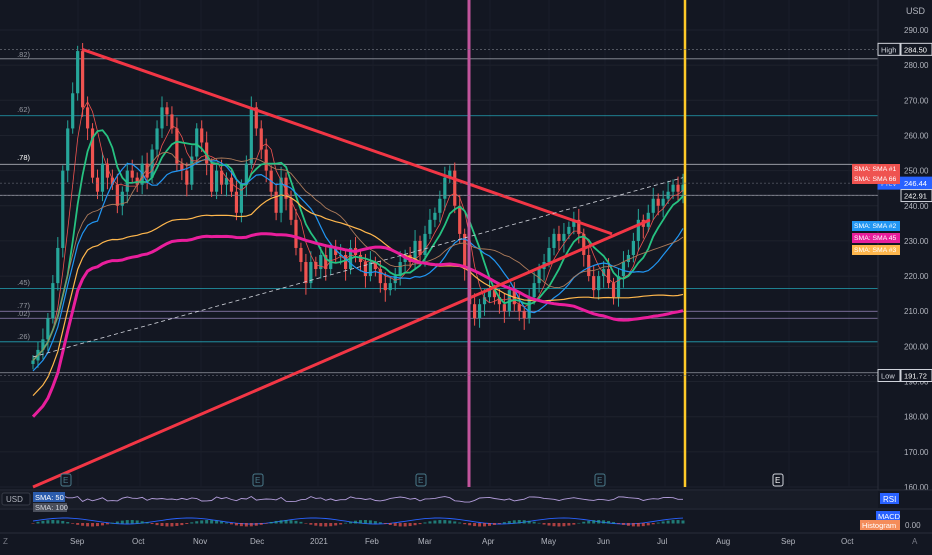  Describe the element at coordinates (876, 250) in the screenshot. I see `sma-badge-4: SMA: SMA #3` at that location.